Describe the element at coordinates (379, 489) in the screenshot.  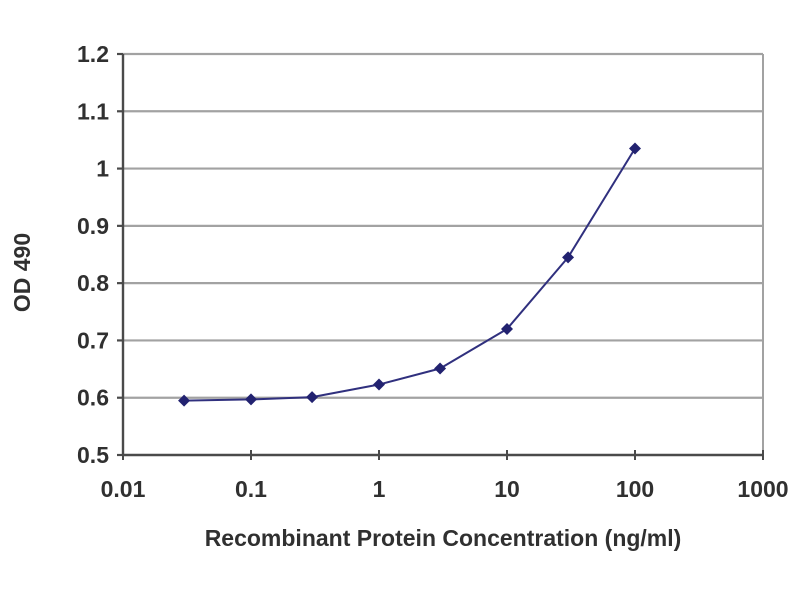
I see `x-tick-label: 1` at that location.